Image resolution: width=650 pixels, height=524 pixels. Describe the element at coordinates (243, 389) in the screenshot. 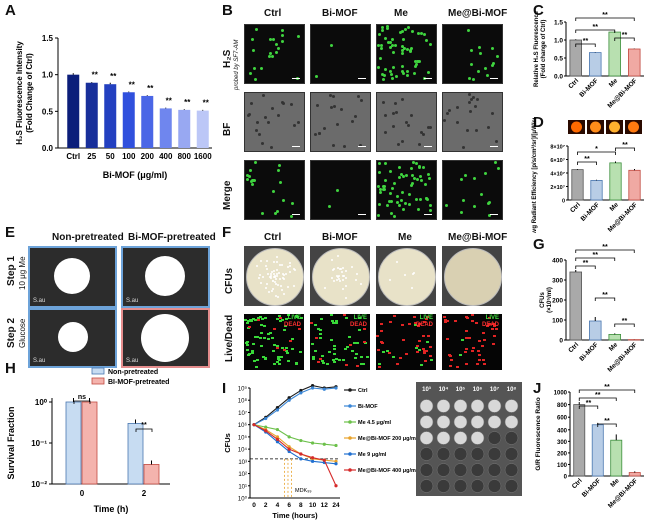

I see `i-ytick-label: 10⁹` at that location.